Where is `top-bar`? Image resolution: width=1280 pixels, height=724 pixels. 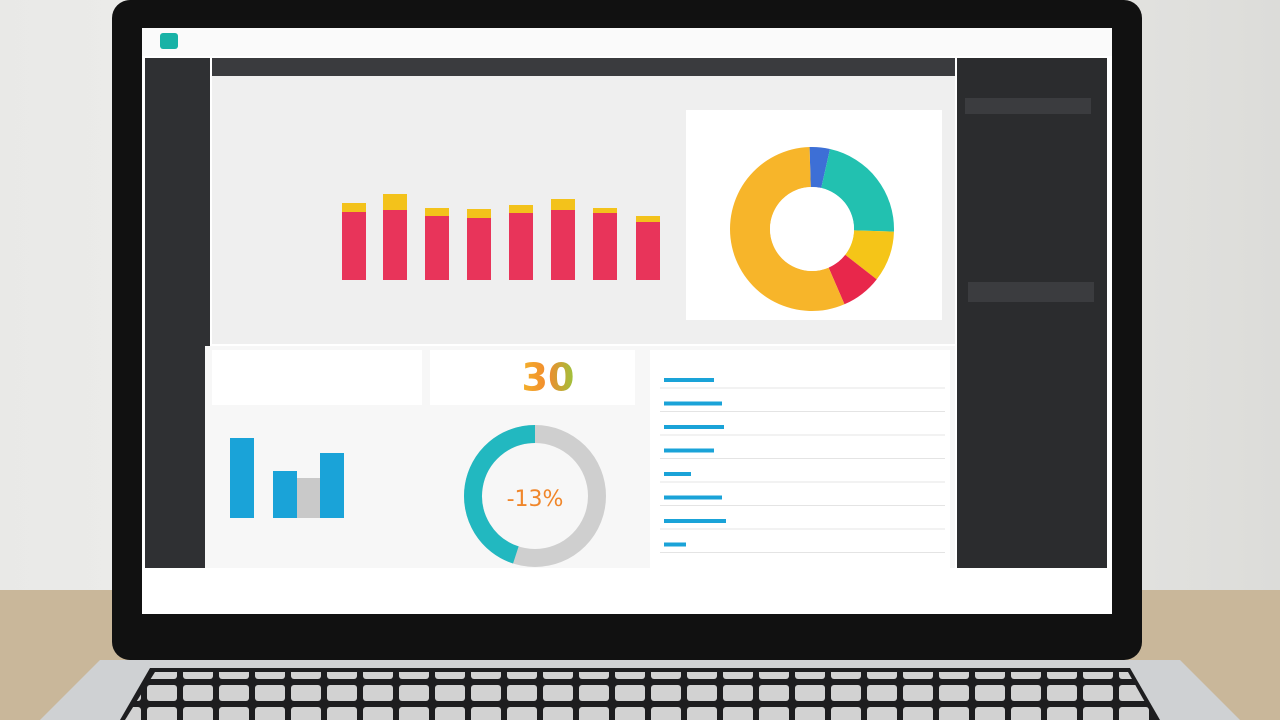 top-bar is located at coordinates (627, 42).